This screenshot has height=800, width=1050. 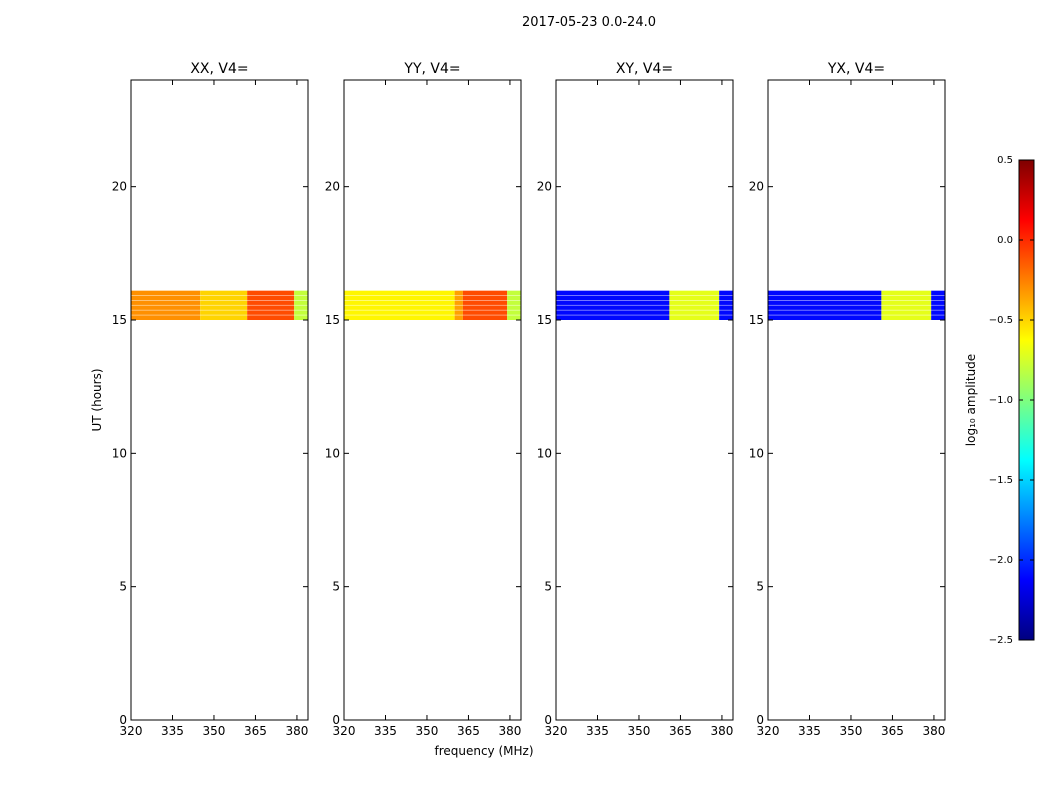 I want to click on figure-suptitle: 2017-05-23 0.0-24.0, so click(x=589, y=22).